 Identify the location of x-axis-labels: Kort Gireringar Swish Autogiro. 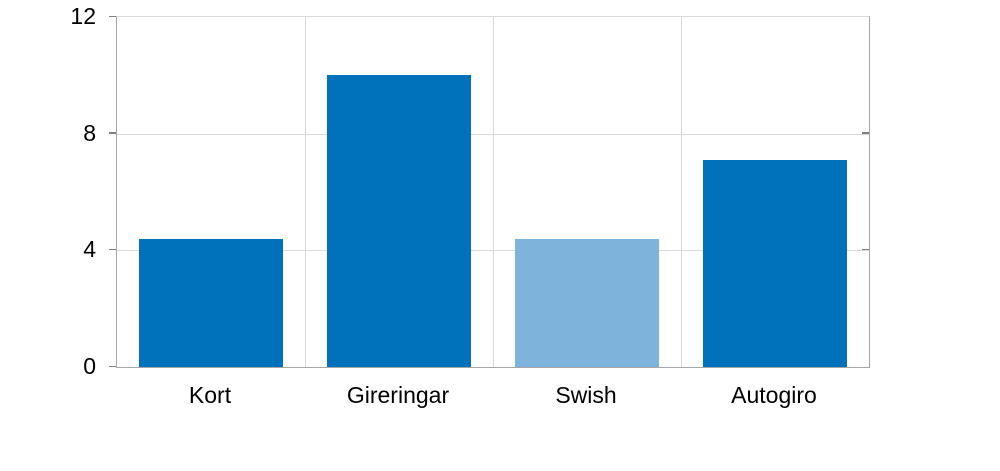
(492, 396).